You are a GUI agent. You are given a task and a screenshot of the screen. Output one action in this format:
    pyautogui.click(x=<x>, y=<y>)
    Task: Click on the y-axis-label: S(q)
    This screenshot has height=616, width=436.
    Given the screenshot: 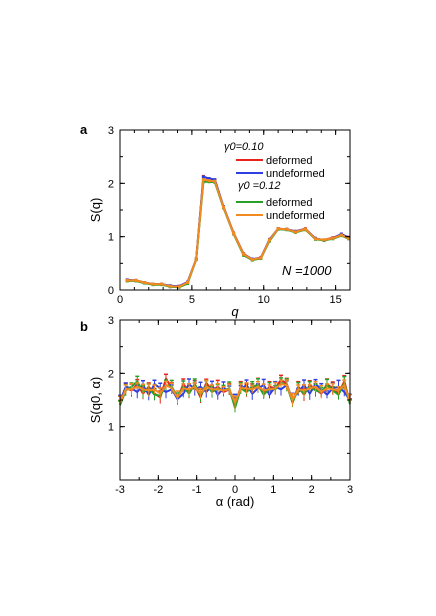 What is the action you would take?
    pyautogui.click(x=95, y=210)
    